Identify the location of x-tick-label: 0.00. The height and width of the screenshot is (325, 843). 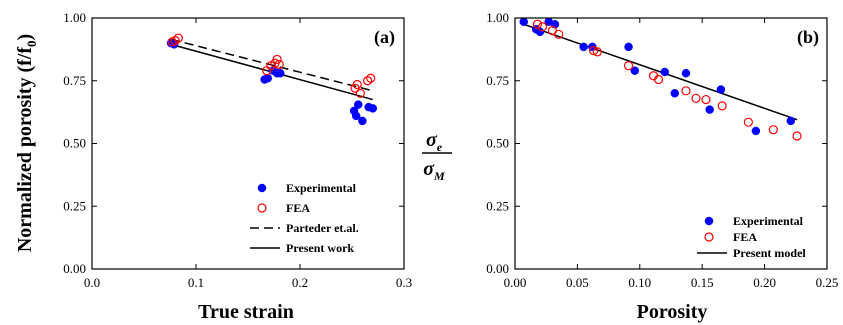
(515, 282).